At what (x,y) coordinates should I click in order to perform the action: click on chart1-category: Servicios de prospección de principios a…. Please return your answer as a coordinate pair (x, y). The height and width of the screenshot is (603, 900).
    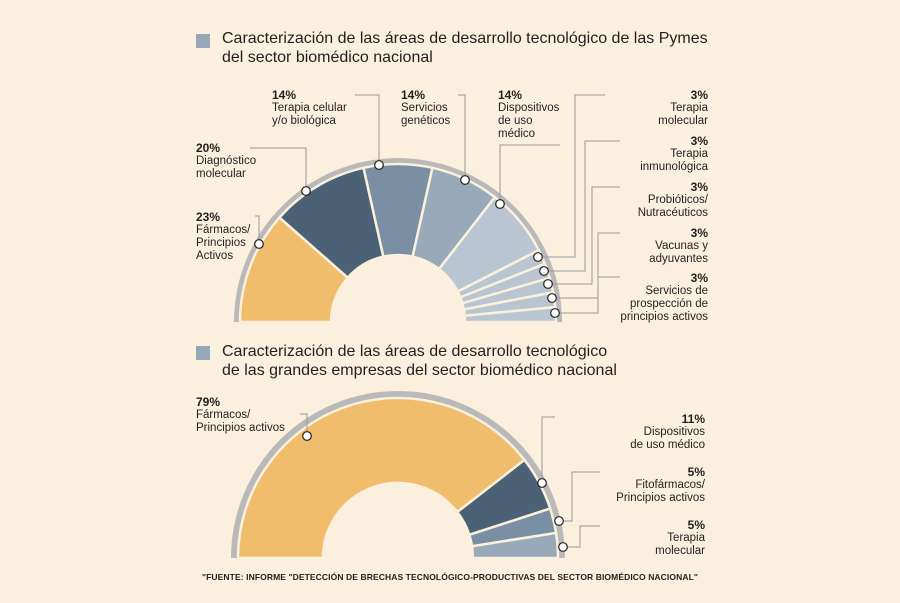
    Looking at the image, I should click on (664, 304).